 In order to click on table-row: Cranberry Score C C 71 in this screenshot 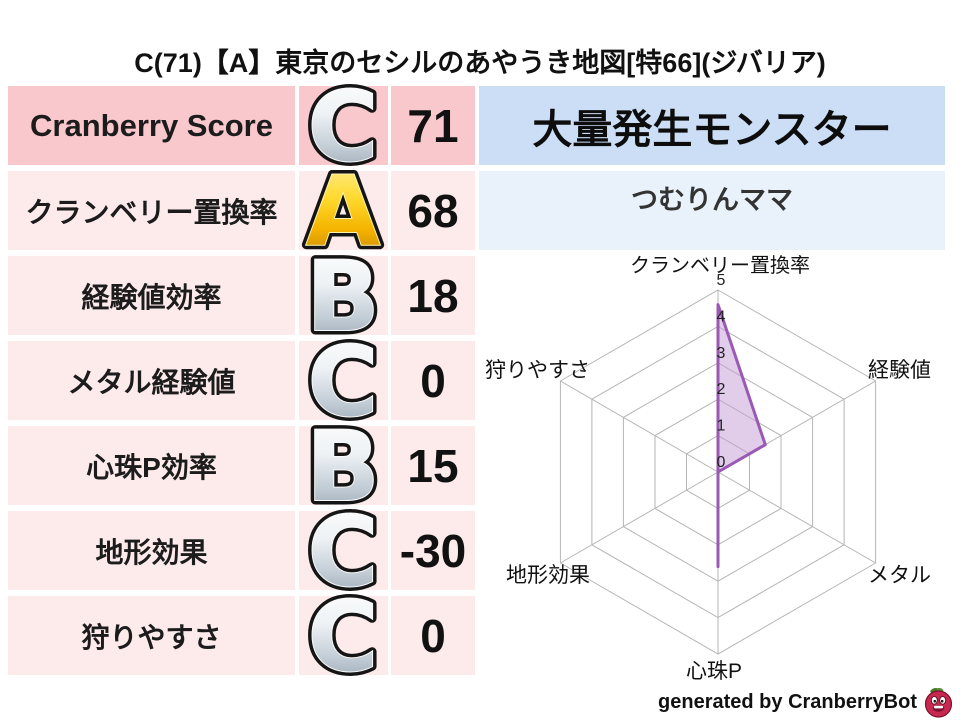, I will do `click(241, 127)`.